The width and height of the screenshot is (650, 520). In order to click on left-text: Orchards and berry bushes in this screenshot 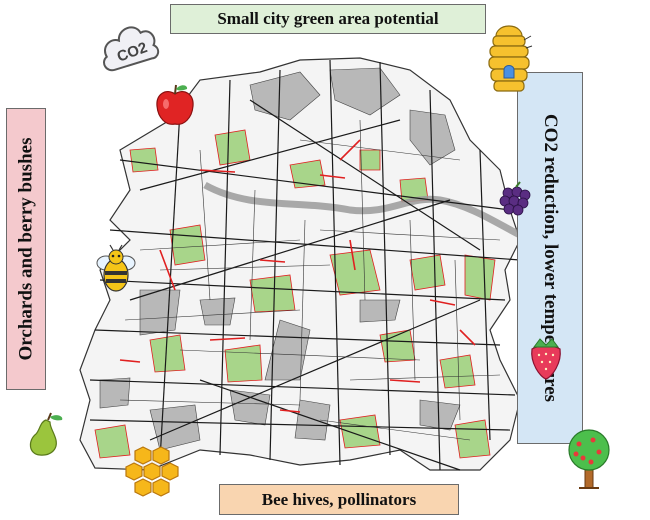, I will do `click(25, 249)`.